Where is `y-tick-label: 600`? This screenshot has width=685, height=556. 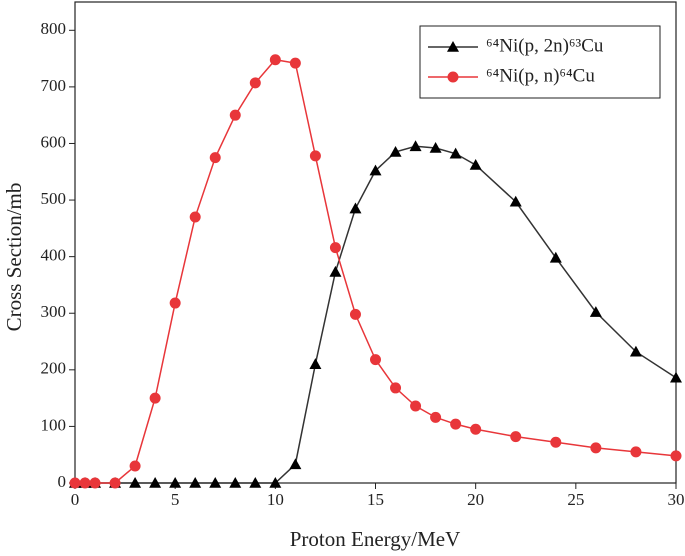 y-tick-label: 600 is located at coordinates (54, 141).